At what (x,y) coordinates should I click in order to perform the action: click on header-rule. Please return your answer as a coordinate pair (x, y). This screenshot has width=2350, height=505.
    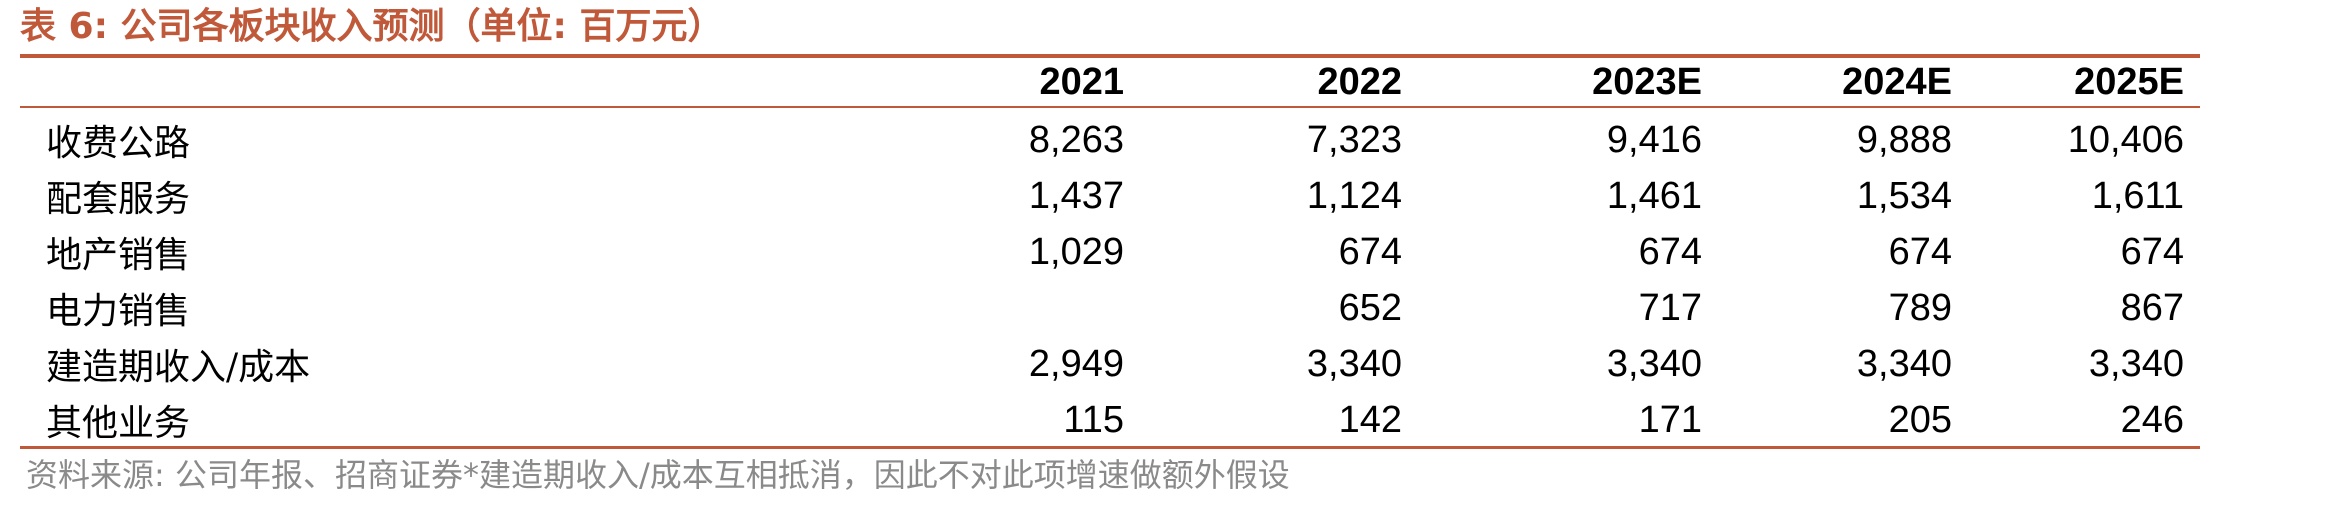
    Looking at the image, I should click on (1110, 107).